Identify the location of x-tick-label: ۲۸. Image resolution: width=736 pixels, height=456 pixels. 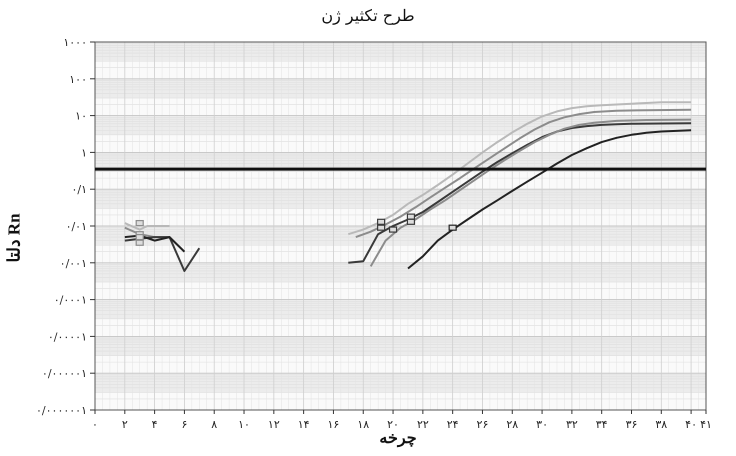
(512, 424).